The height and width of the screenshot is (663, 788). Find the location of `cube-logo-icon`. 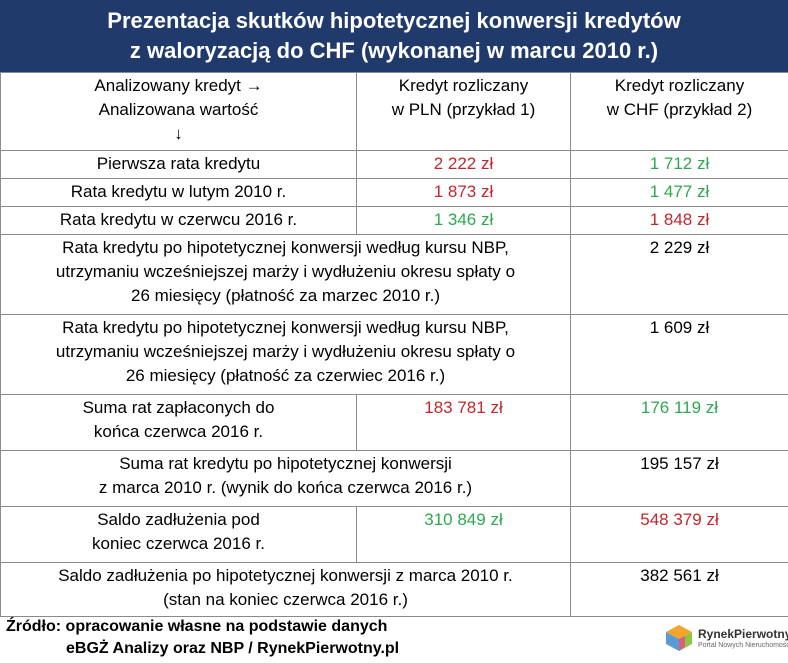

cube-logo-icon is located at coordinates (679, 638).